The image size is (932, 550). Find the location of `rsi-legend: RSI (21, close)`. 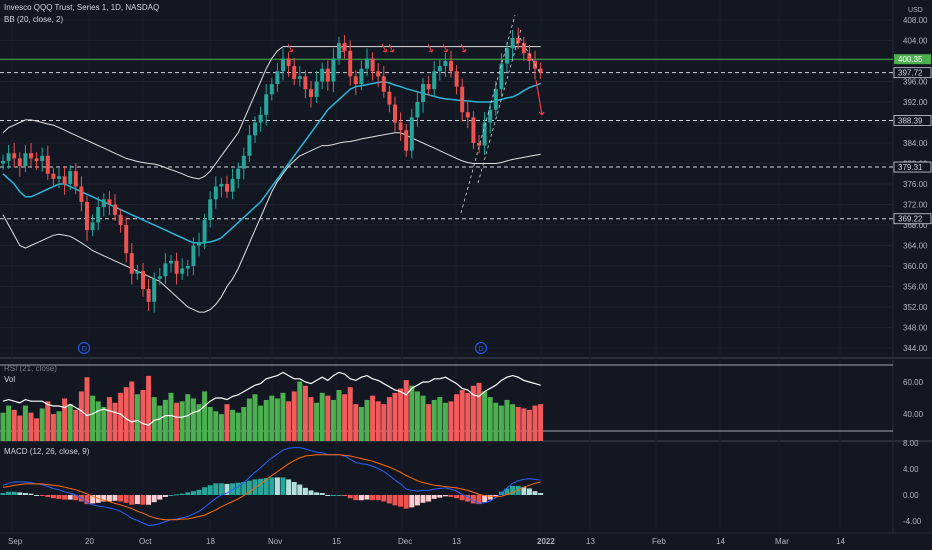

rsi-legend: RSI (21, close) is located at coordinates (30, 368).